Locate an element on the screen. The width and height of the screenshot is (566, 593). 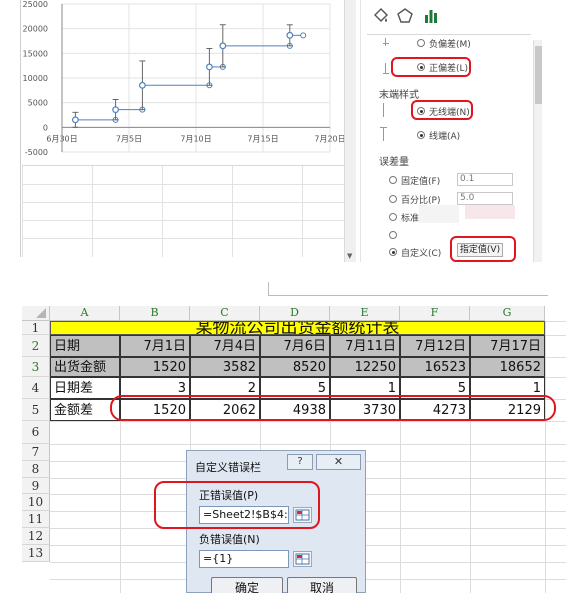
radio-cap-label: 线端(A) is located at coordinates (445, 137).